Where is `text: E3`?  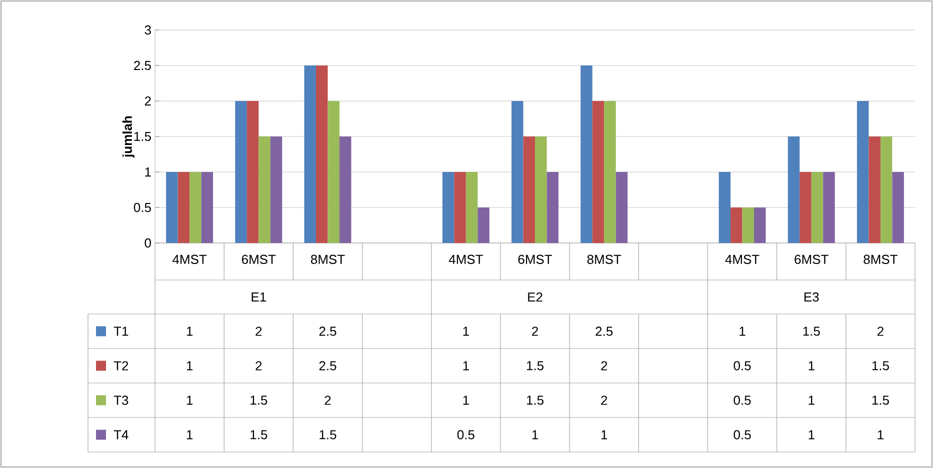 text: E3 is located at coordinates (811, 297).